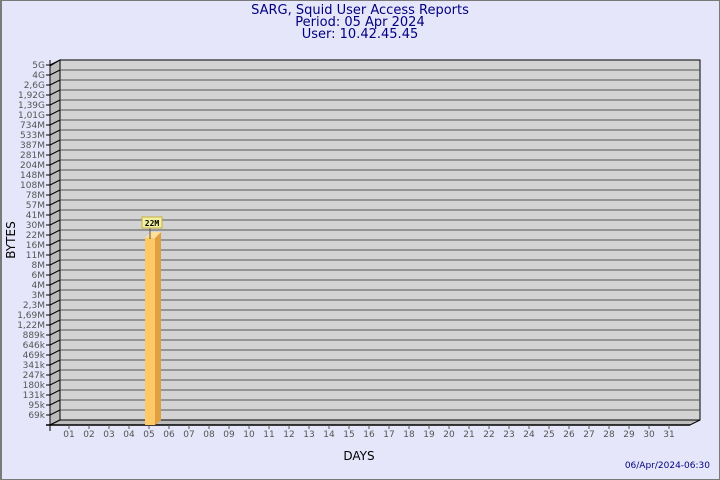 This screenshot has width=720, height=480. I want to click on user-label: User: 10.42.45.45, so click(360, 34).